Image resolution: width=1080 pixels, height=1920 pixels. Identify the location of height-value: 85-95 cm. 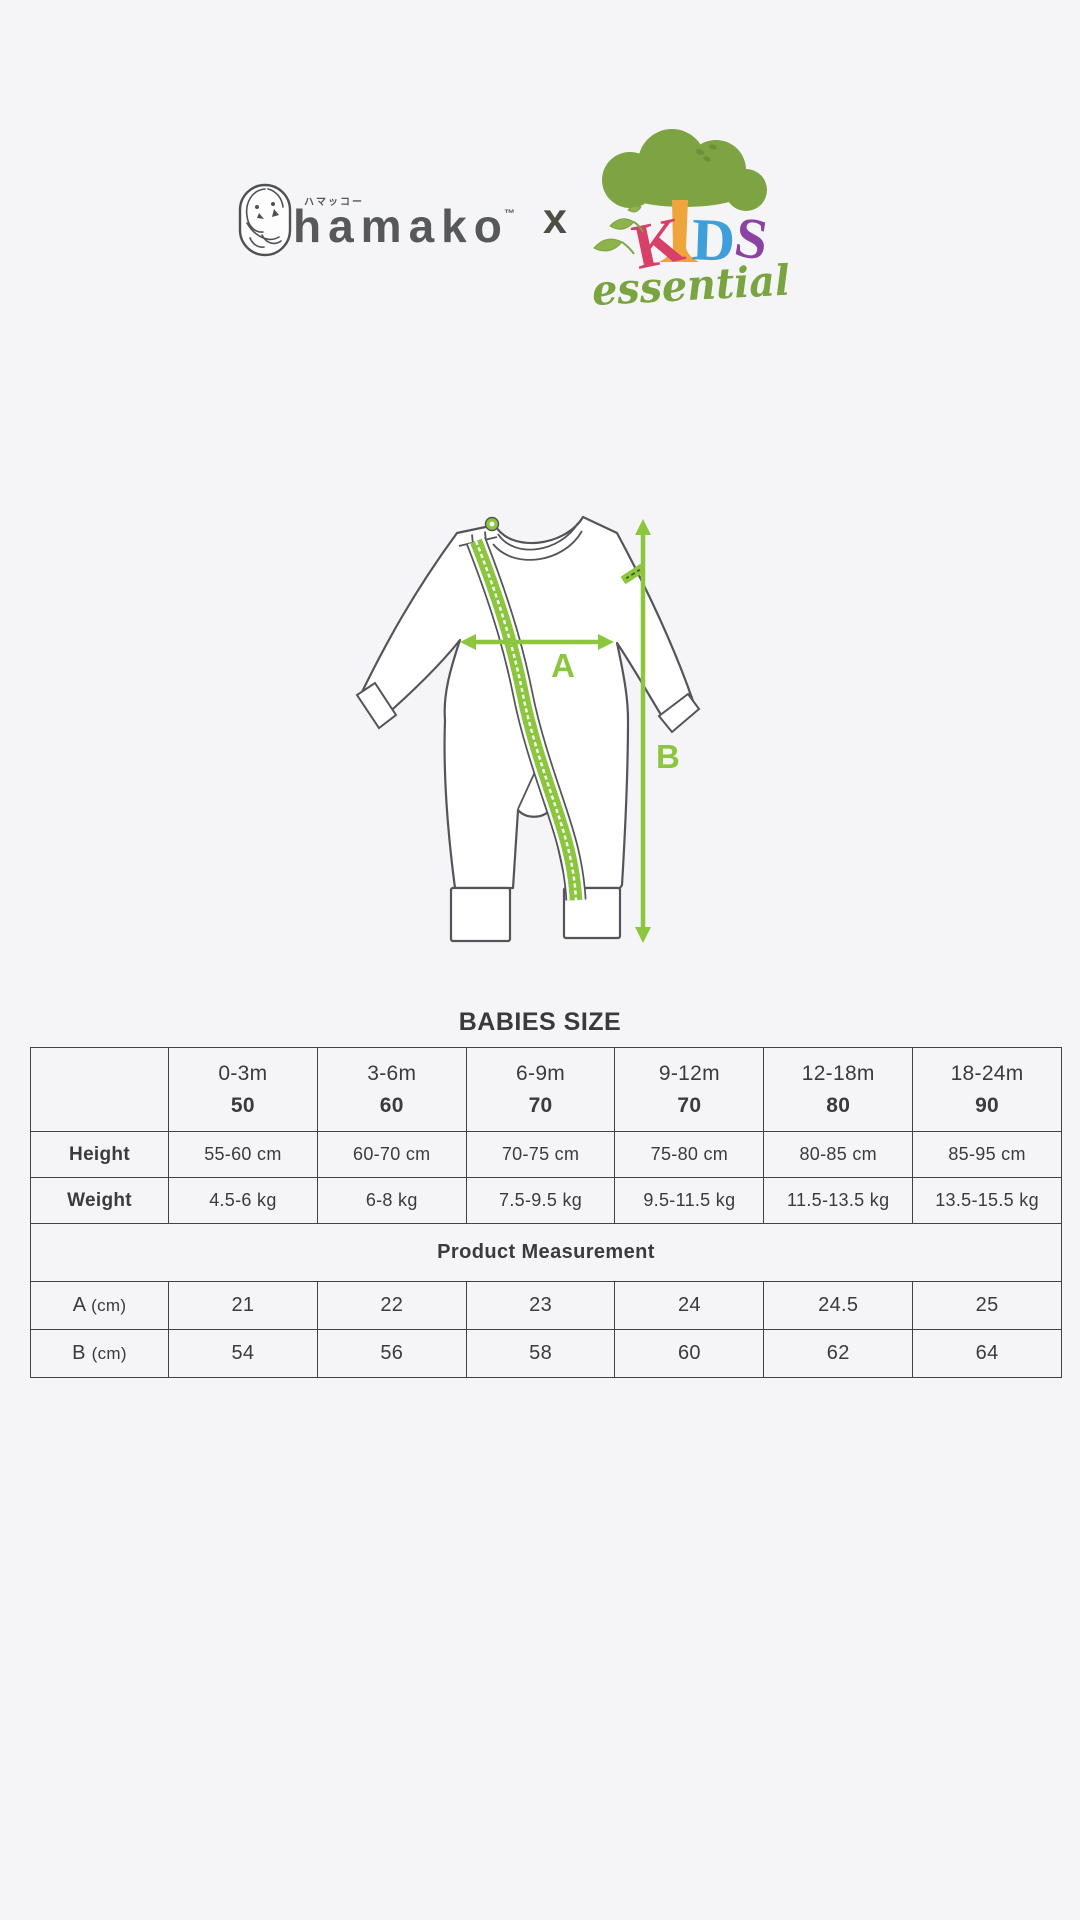
(987, 1154).